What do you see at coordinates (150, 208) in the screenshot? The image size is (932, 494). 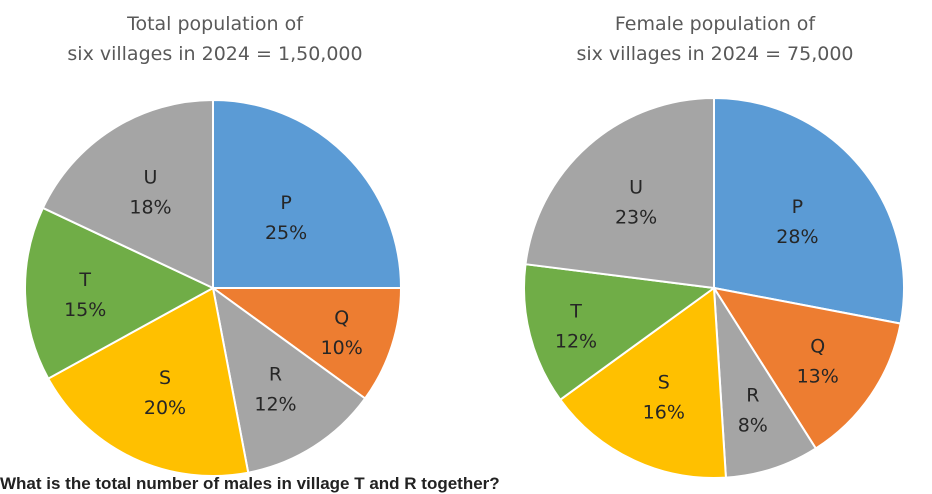 I see `slice-value-label: 18%` at bounding box center [150, 208].